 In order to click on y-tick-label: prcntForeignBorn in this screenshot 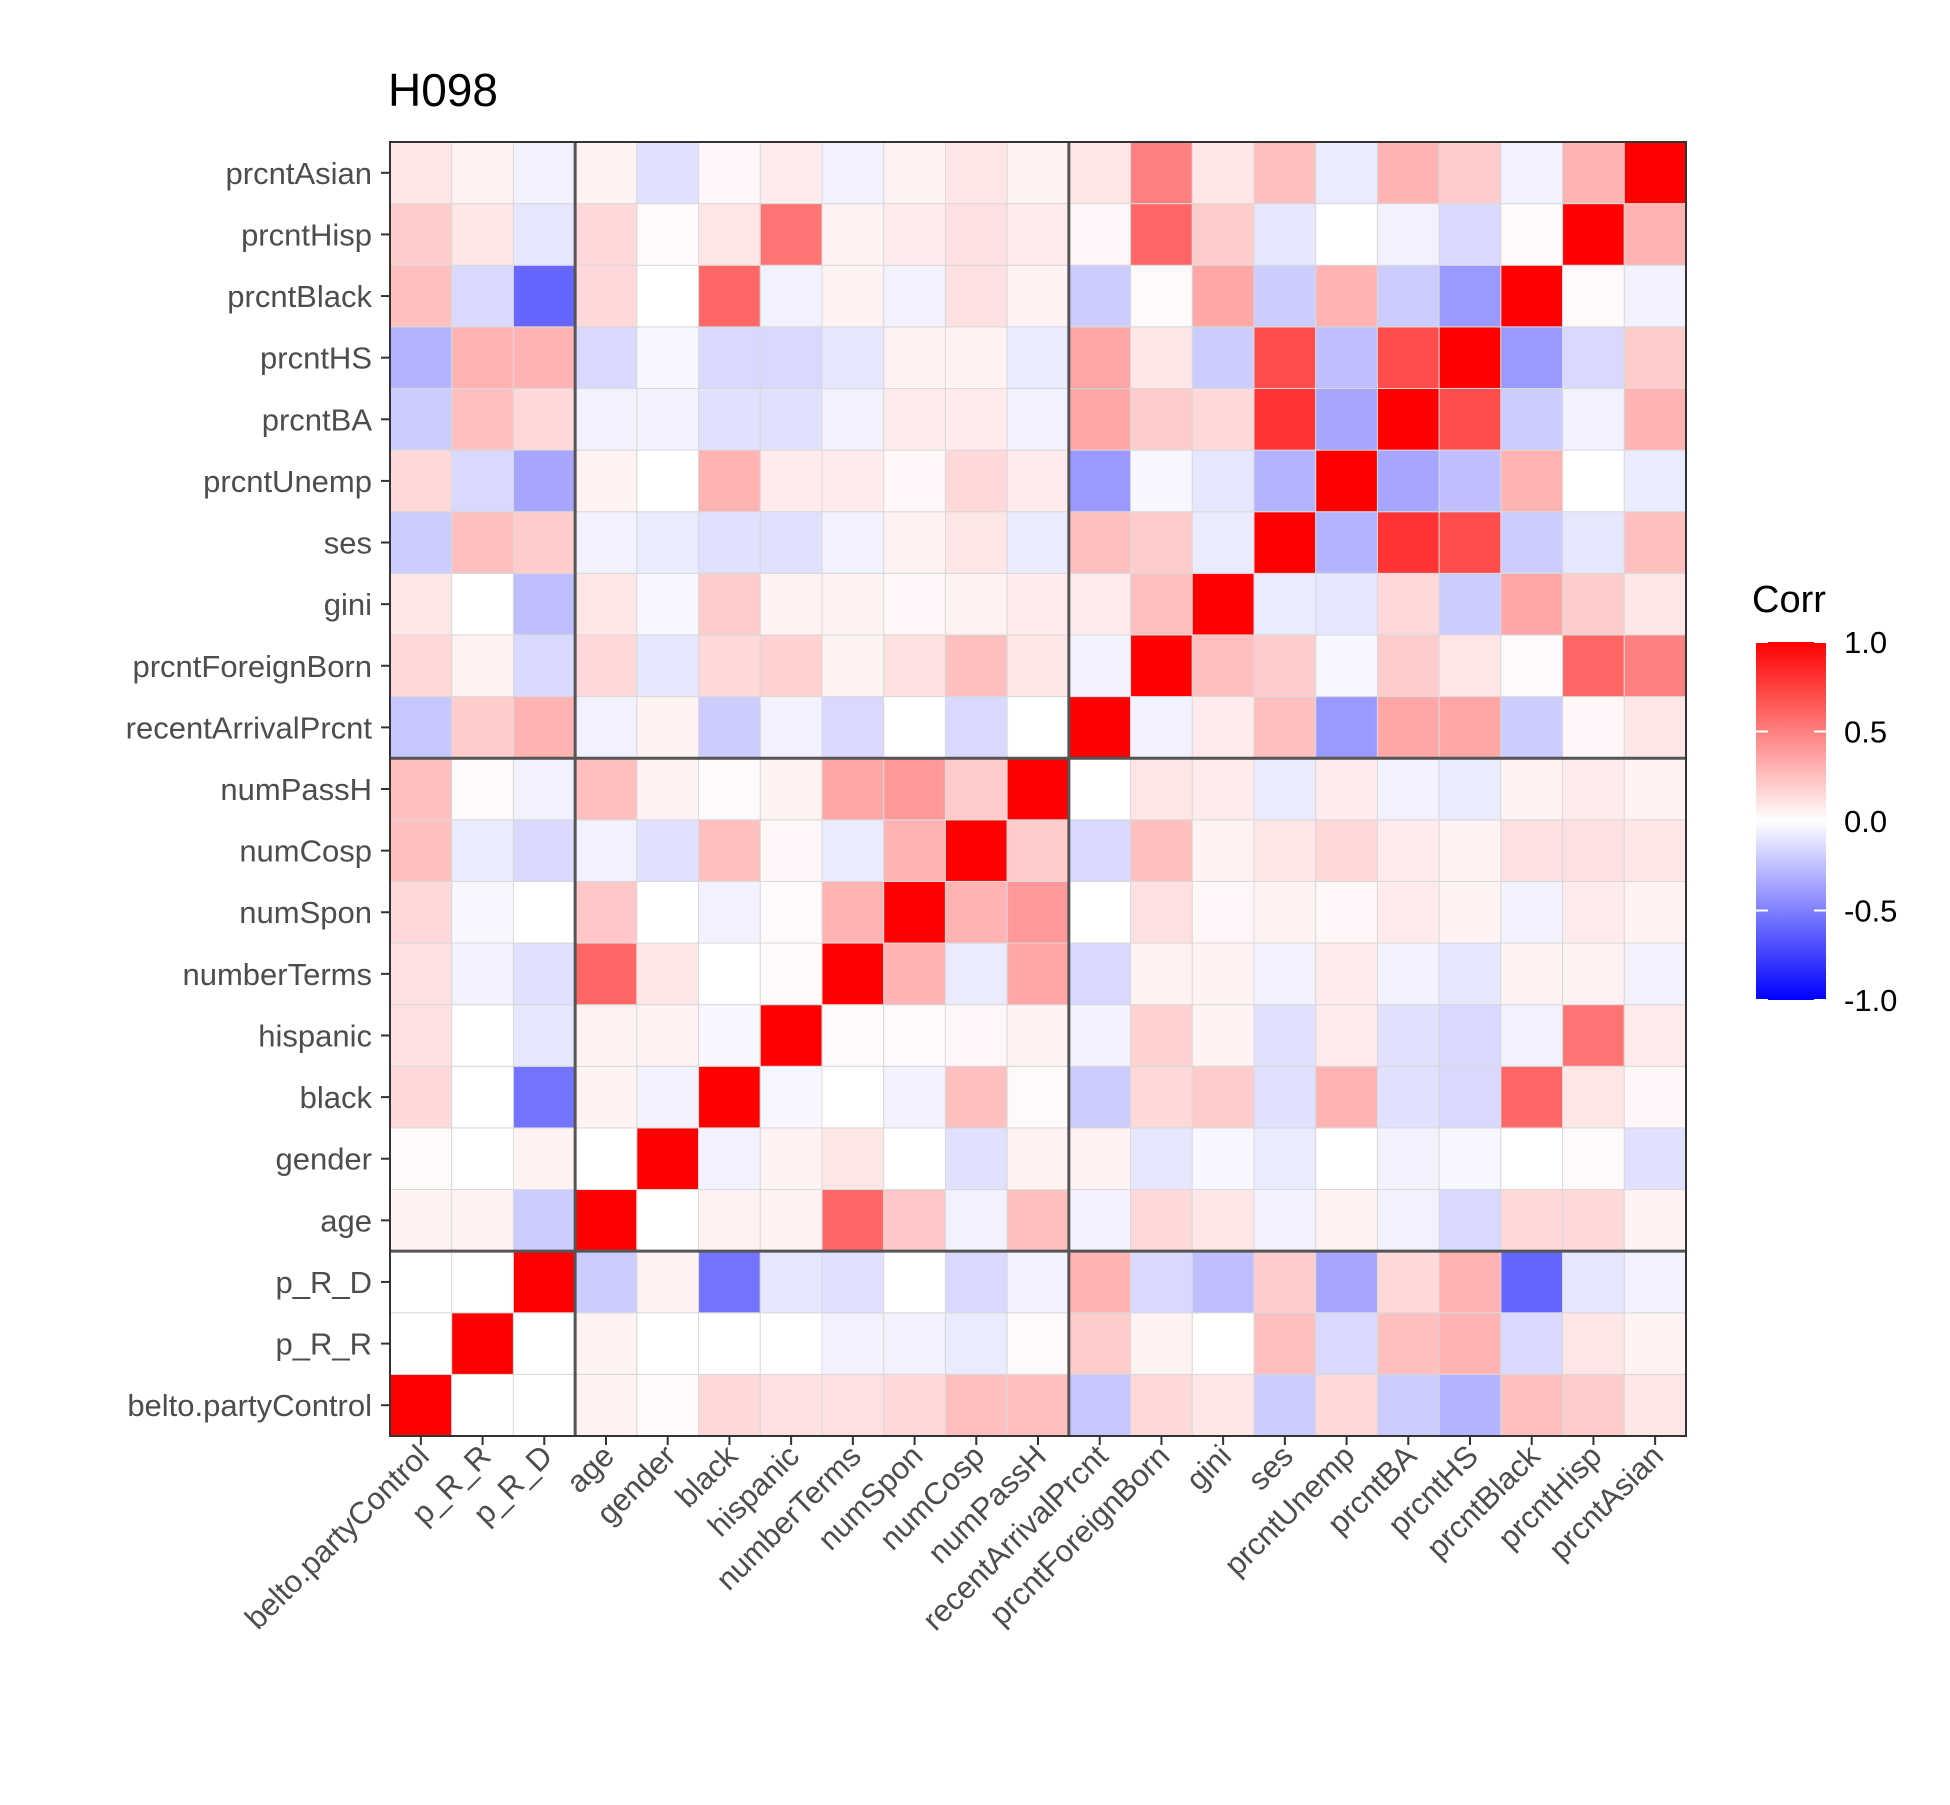, I will do `click(252, 666)`.